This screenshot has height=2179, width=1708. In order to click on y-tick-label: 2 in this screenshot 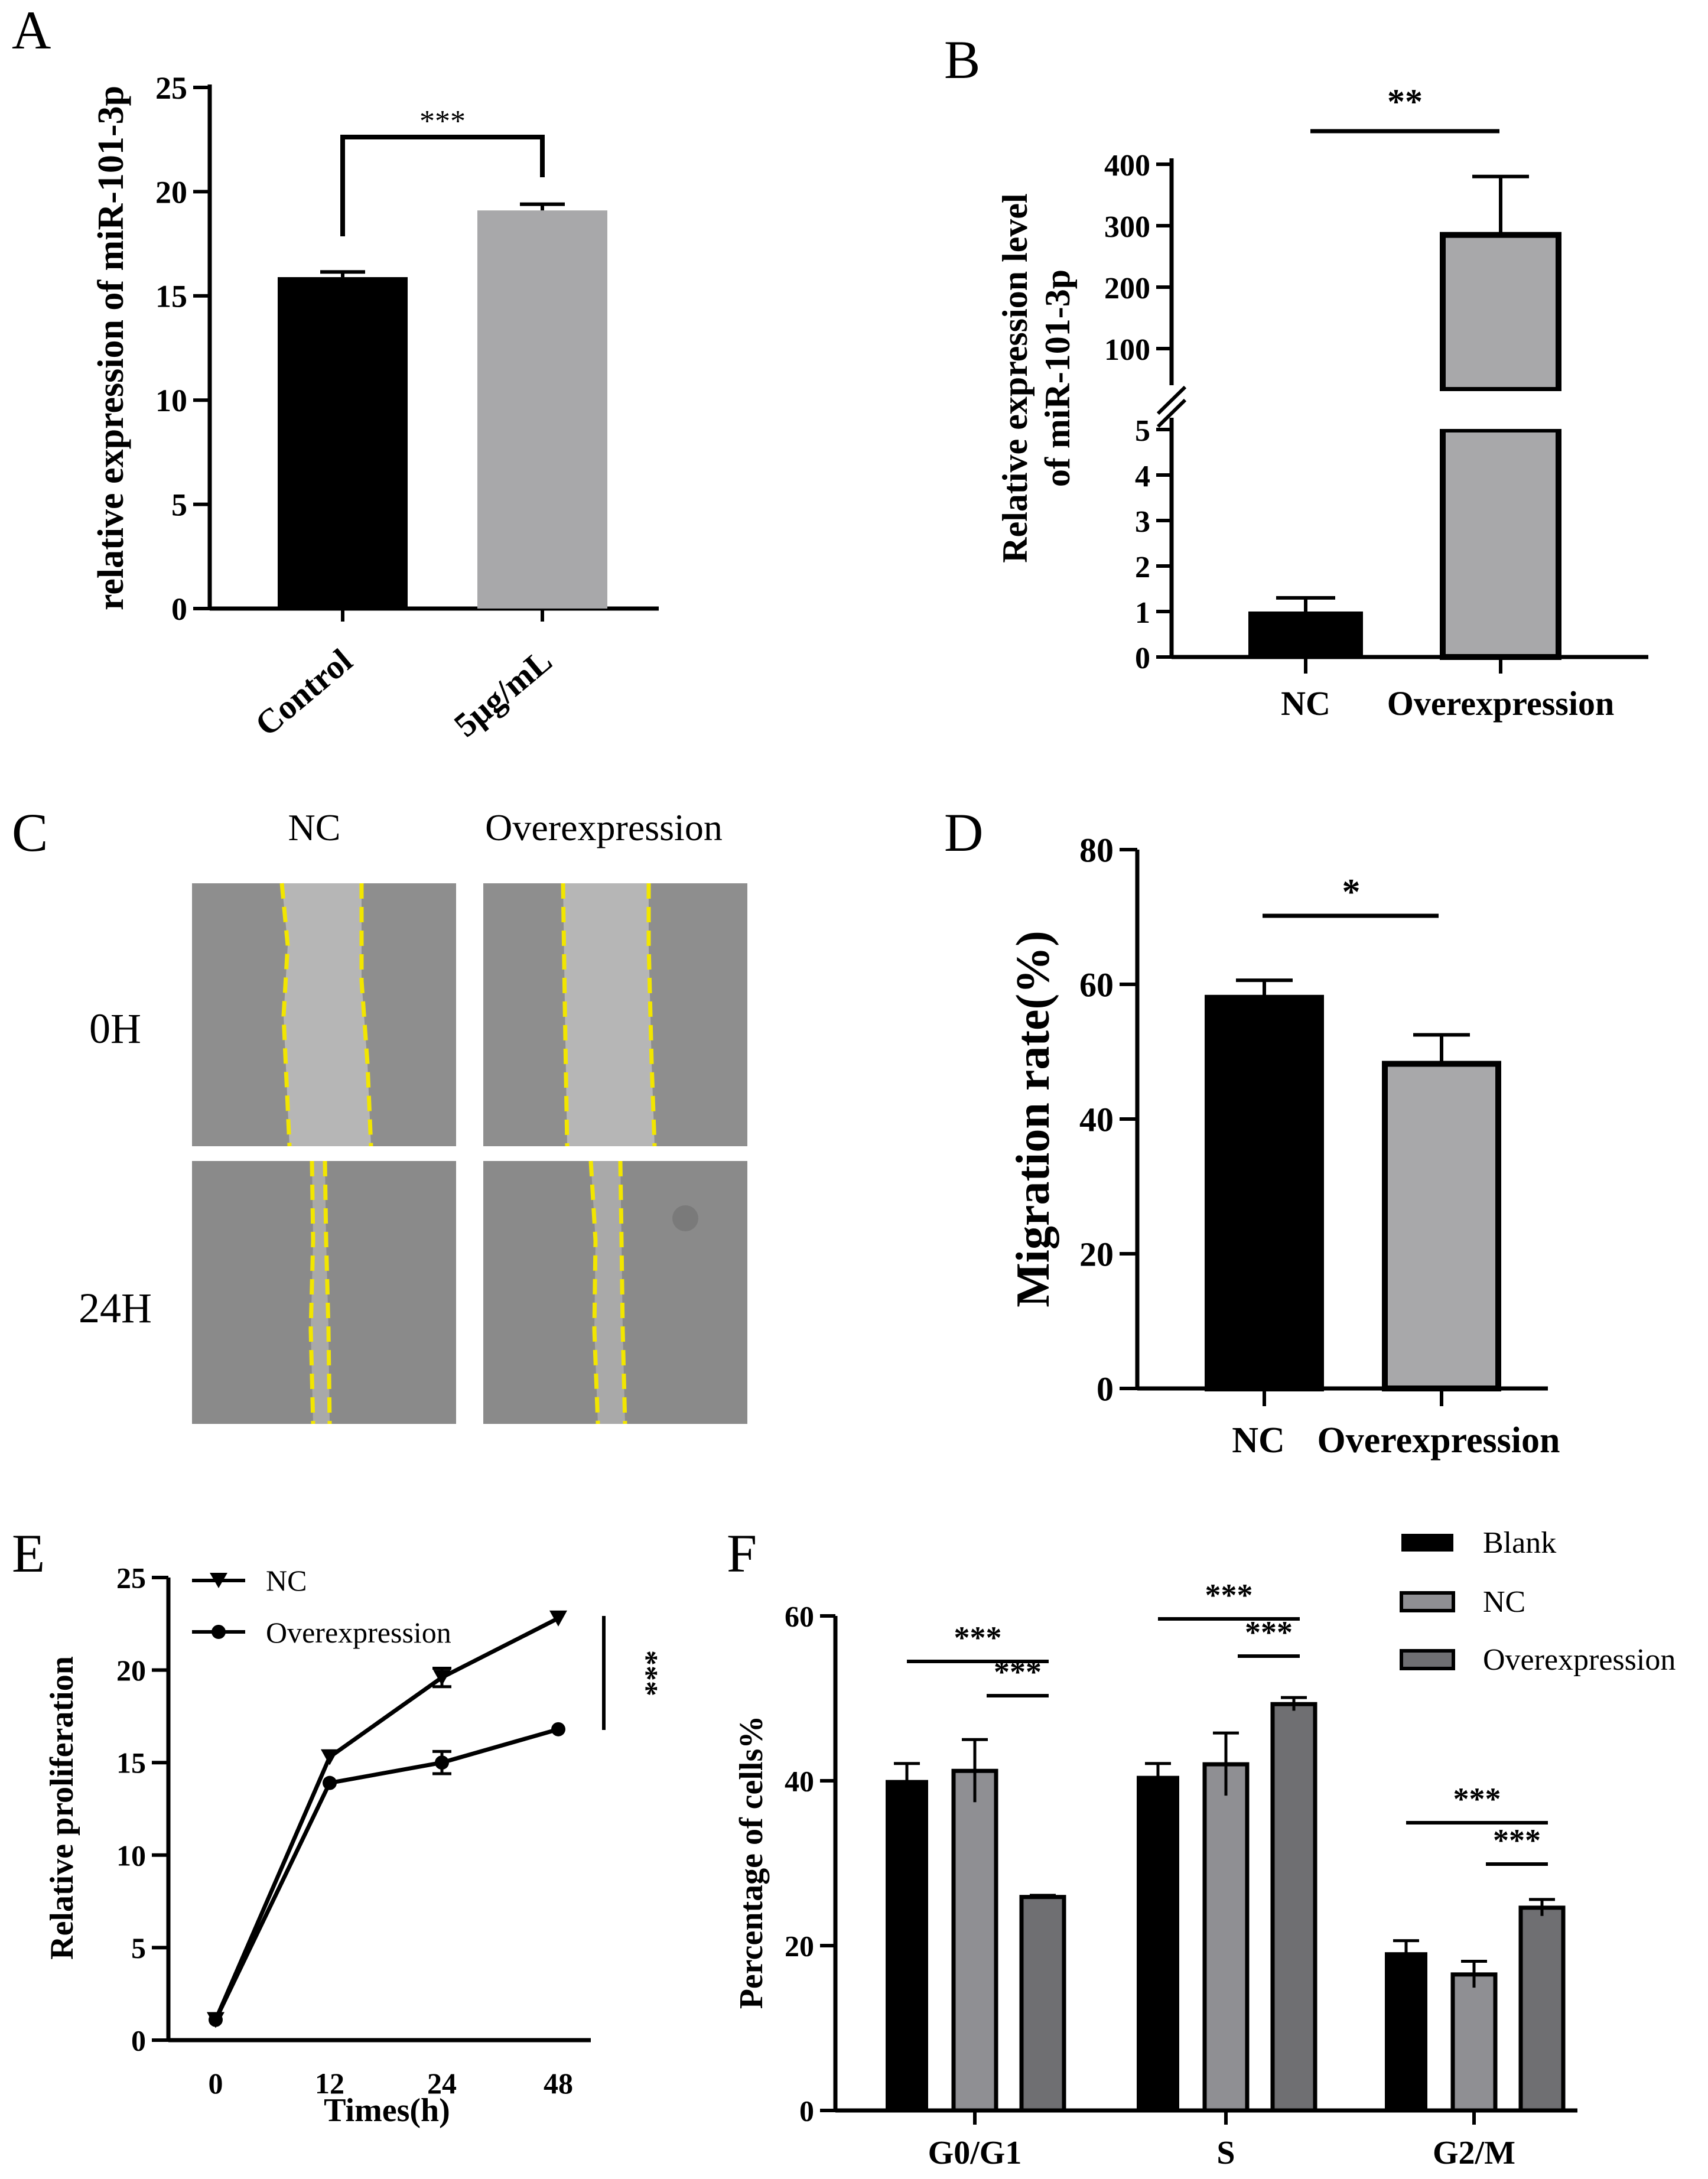, I will do `click(1142, 567)`.